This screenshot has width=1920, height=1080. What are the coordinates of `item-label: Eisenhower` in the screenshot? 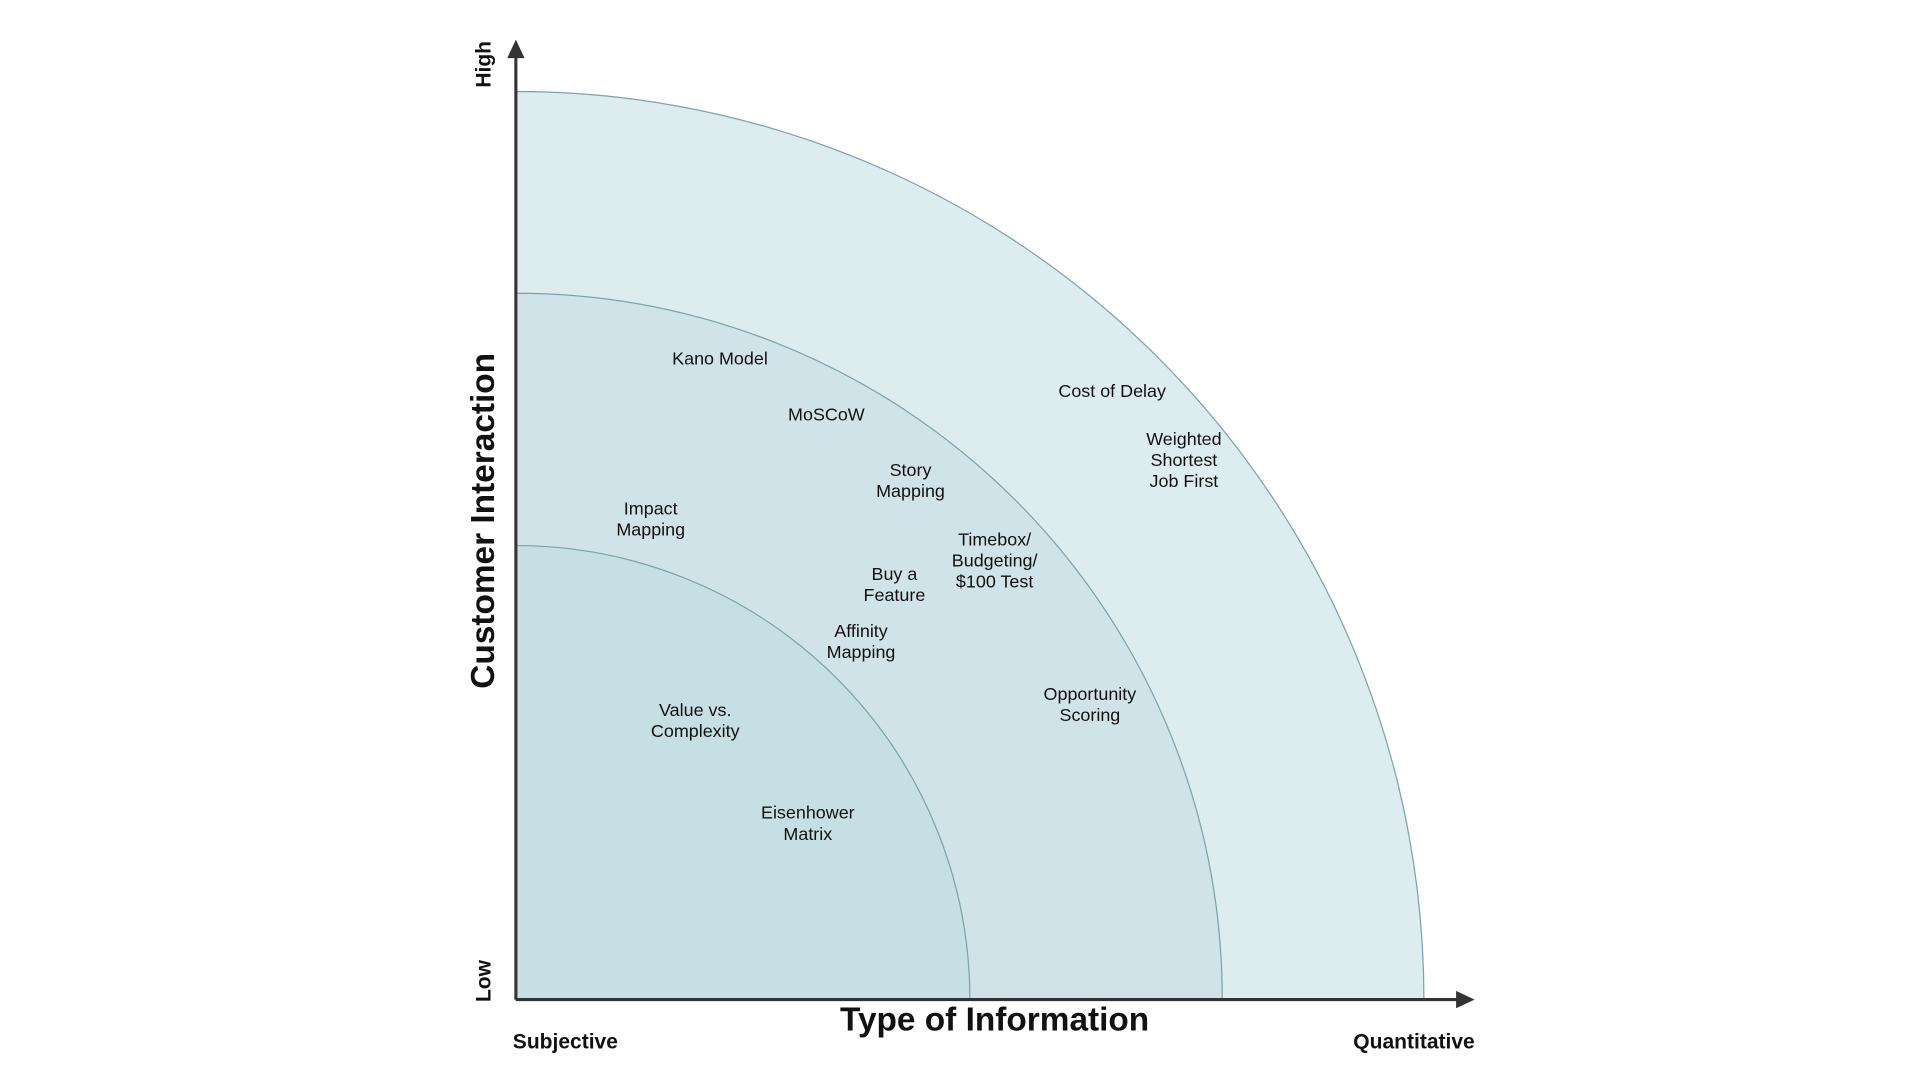 It's located at (808, 813).